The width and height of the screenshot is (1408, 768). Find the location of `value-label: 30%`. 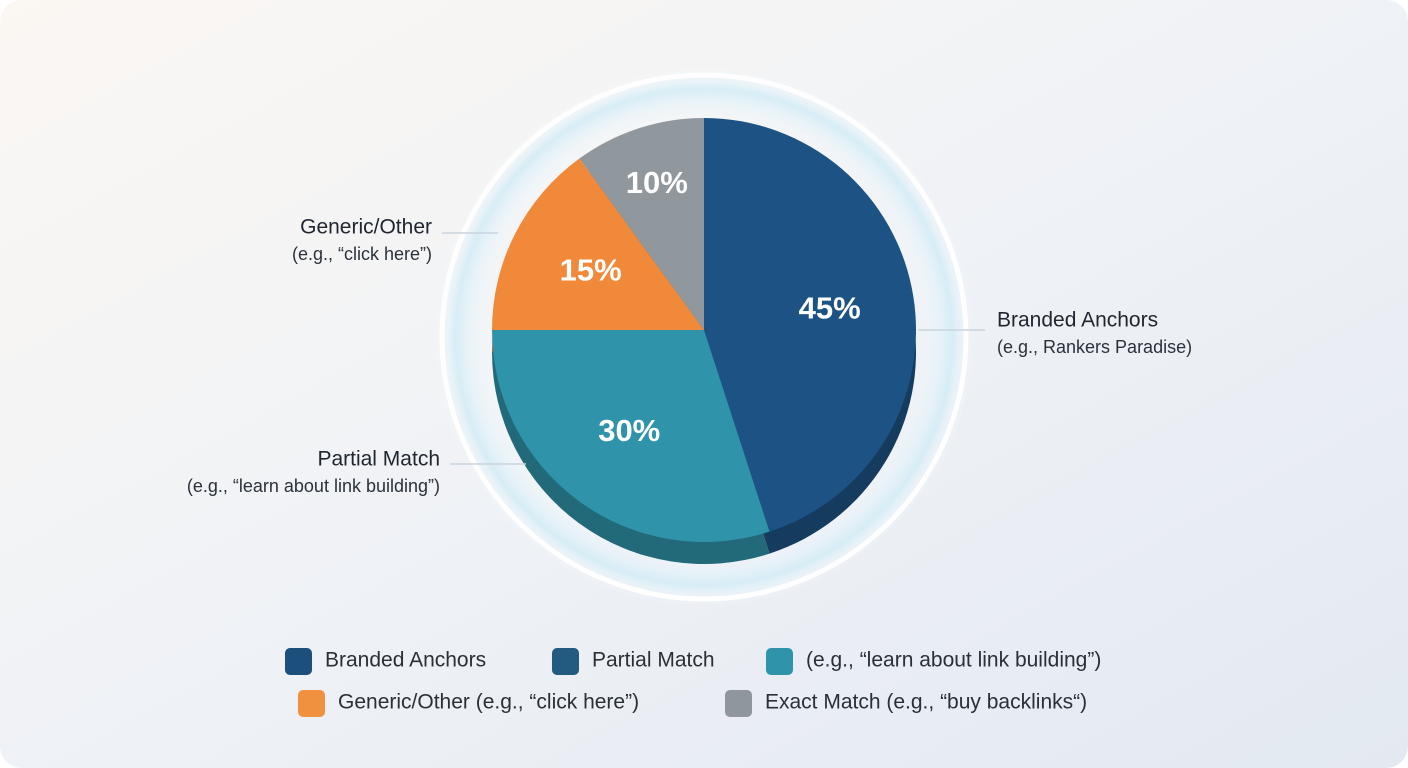

value-label: 30% is located at coordinates (629, 430).